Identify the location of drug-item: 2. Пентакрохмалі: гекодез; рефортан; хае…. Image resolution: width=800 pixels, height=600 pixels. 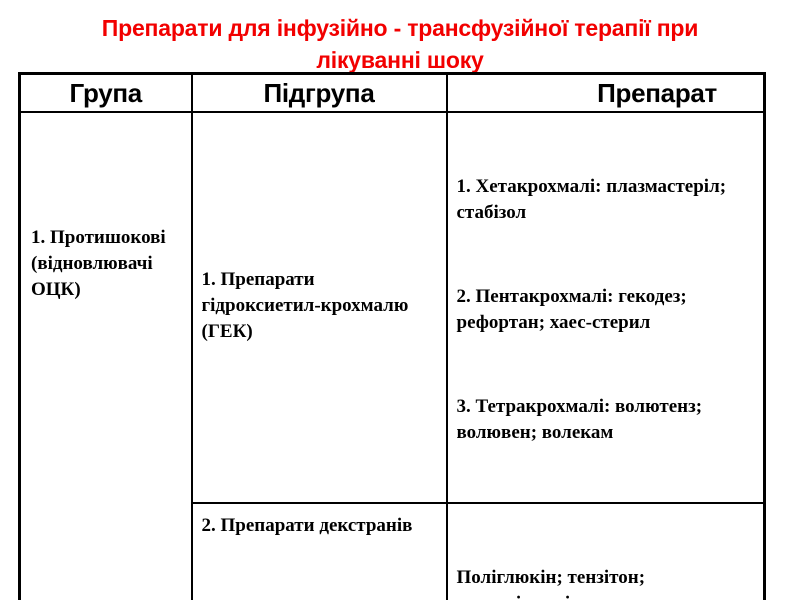
(571, 309).